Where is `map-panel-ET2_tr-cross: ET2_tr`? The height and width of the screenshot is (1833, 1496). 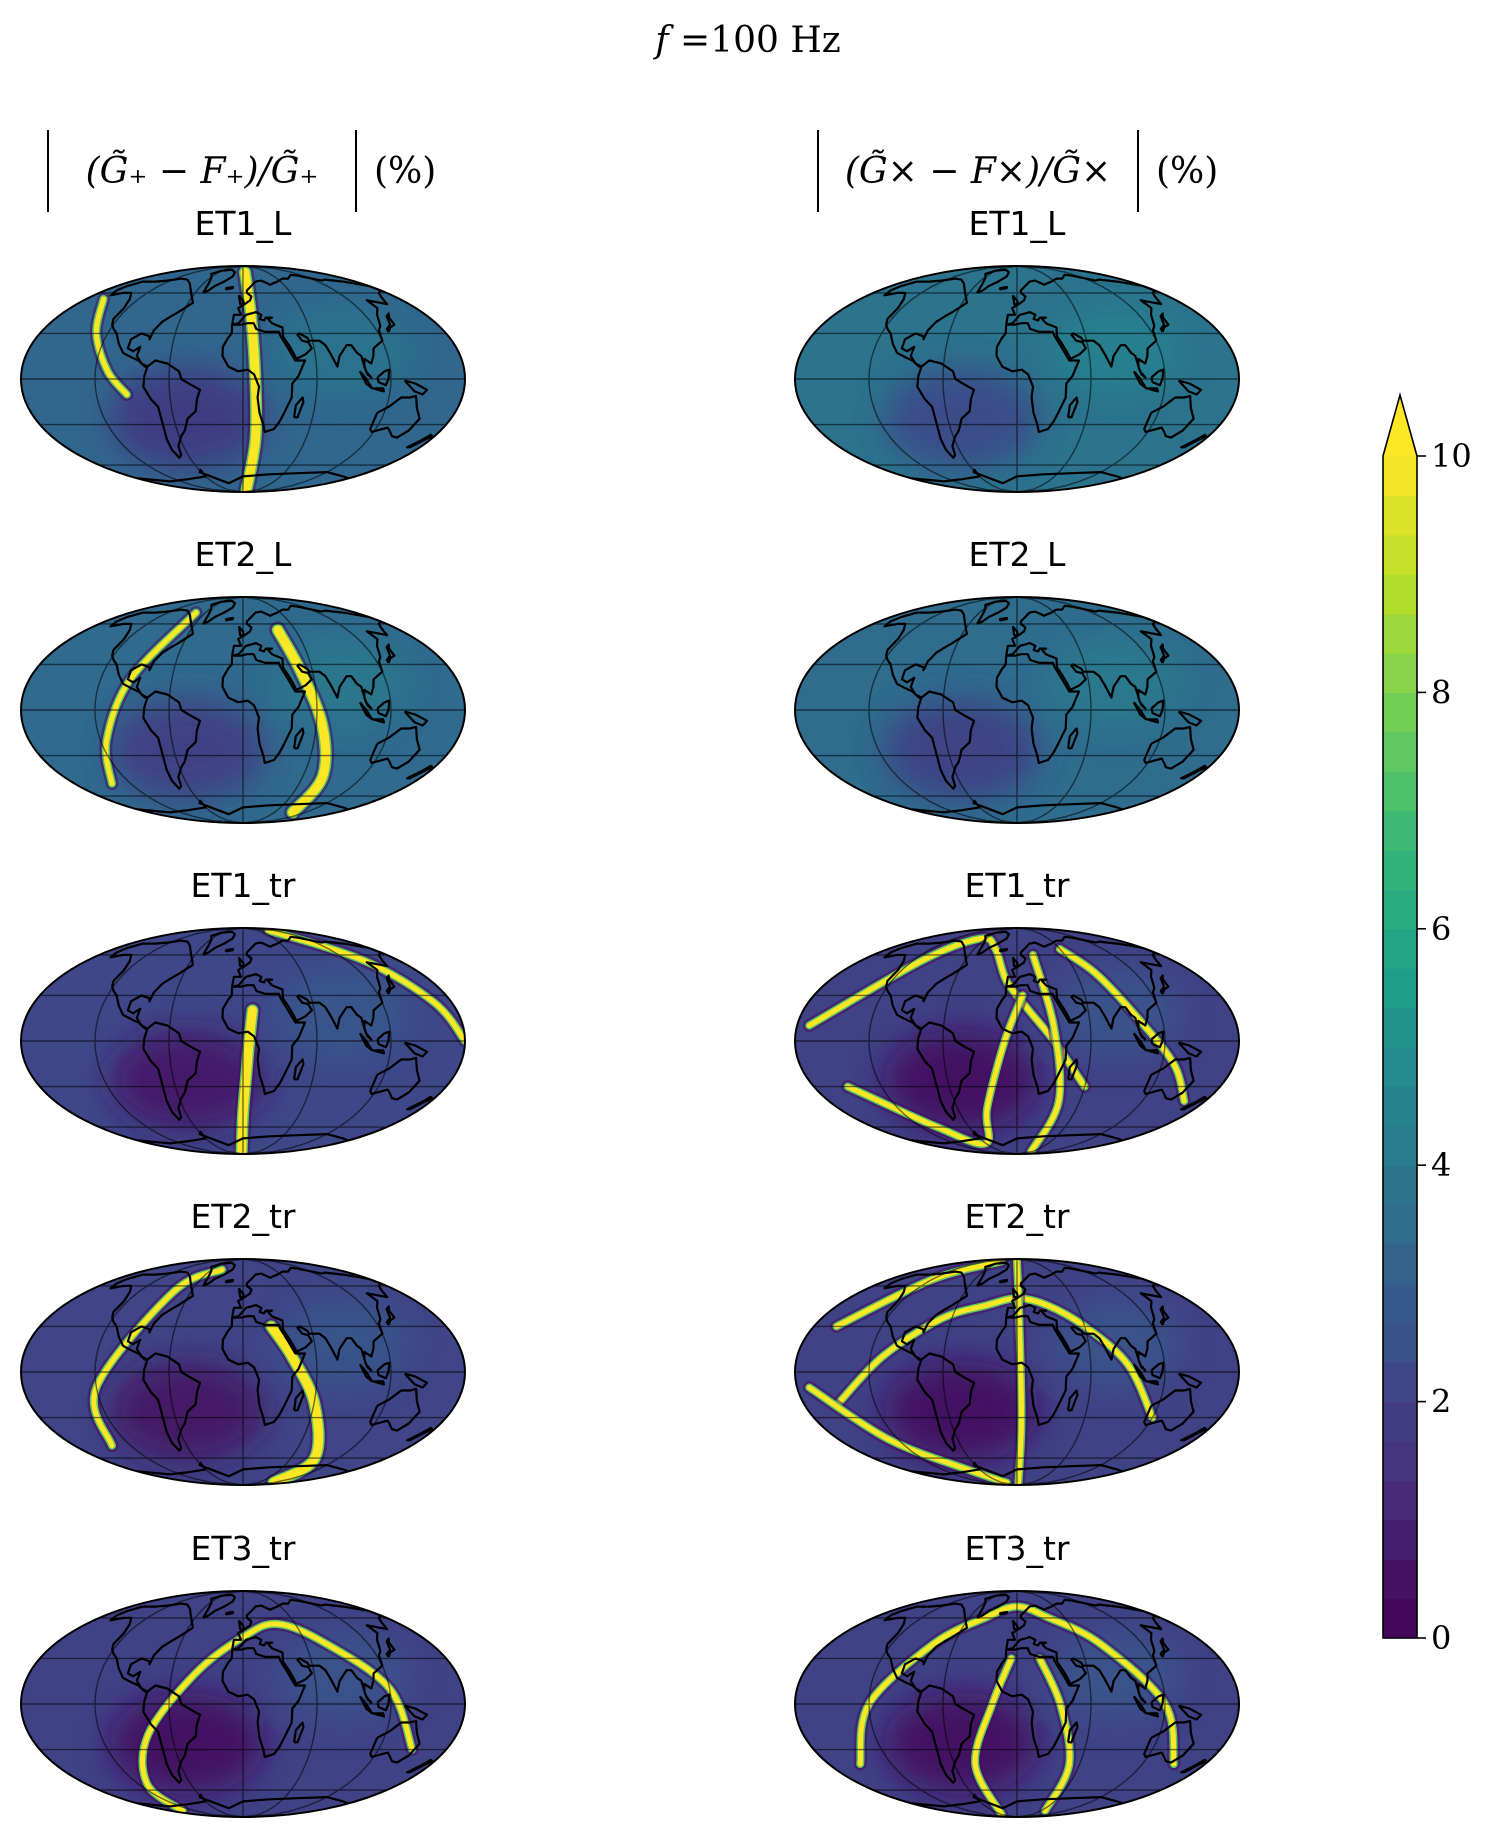 map-panel-ET2_tr-cross: ET2_tr is located at coordinates (1017, 1341).